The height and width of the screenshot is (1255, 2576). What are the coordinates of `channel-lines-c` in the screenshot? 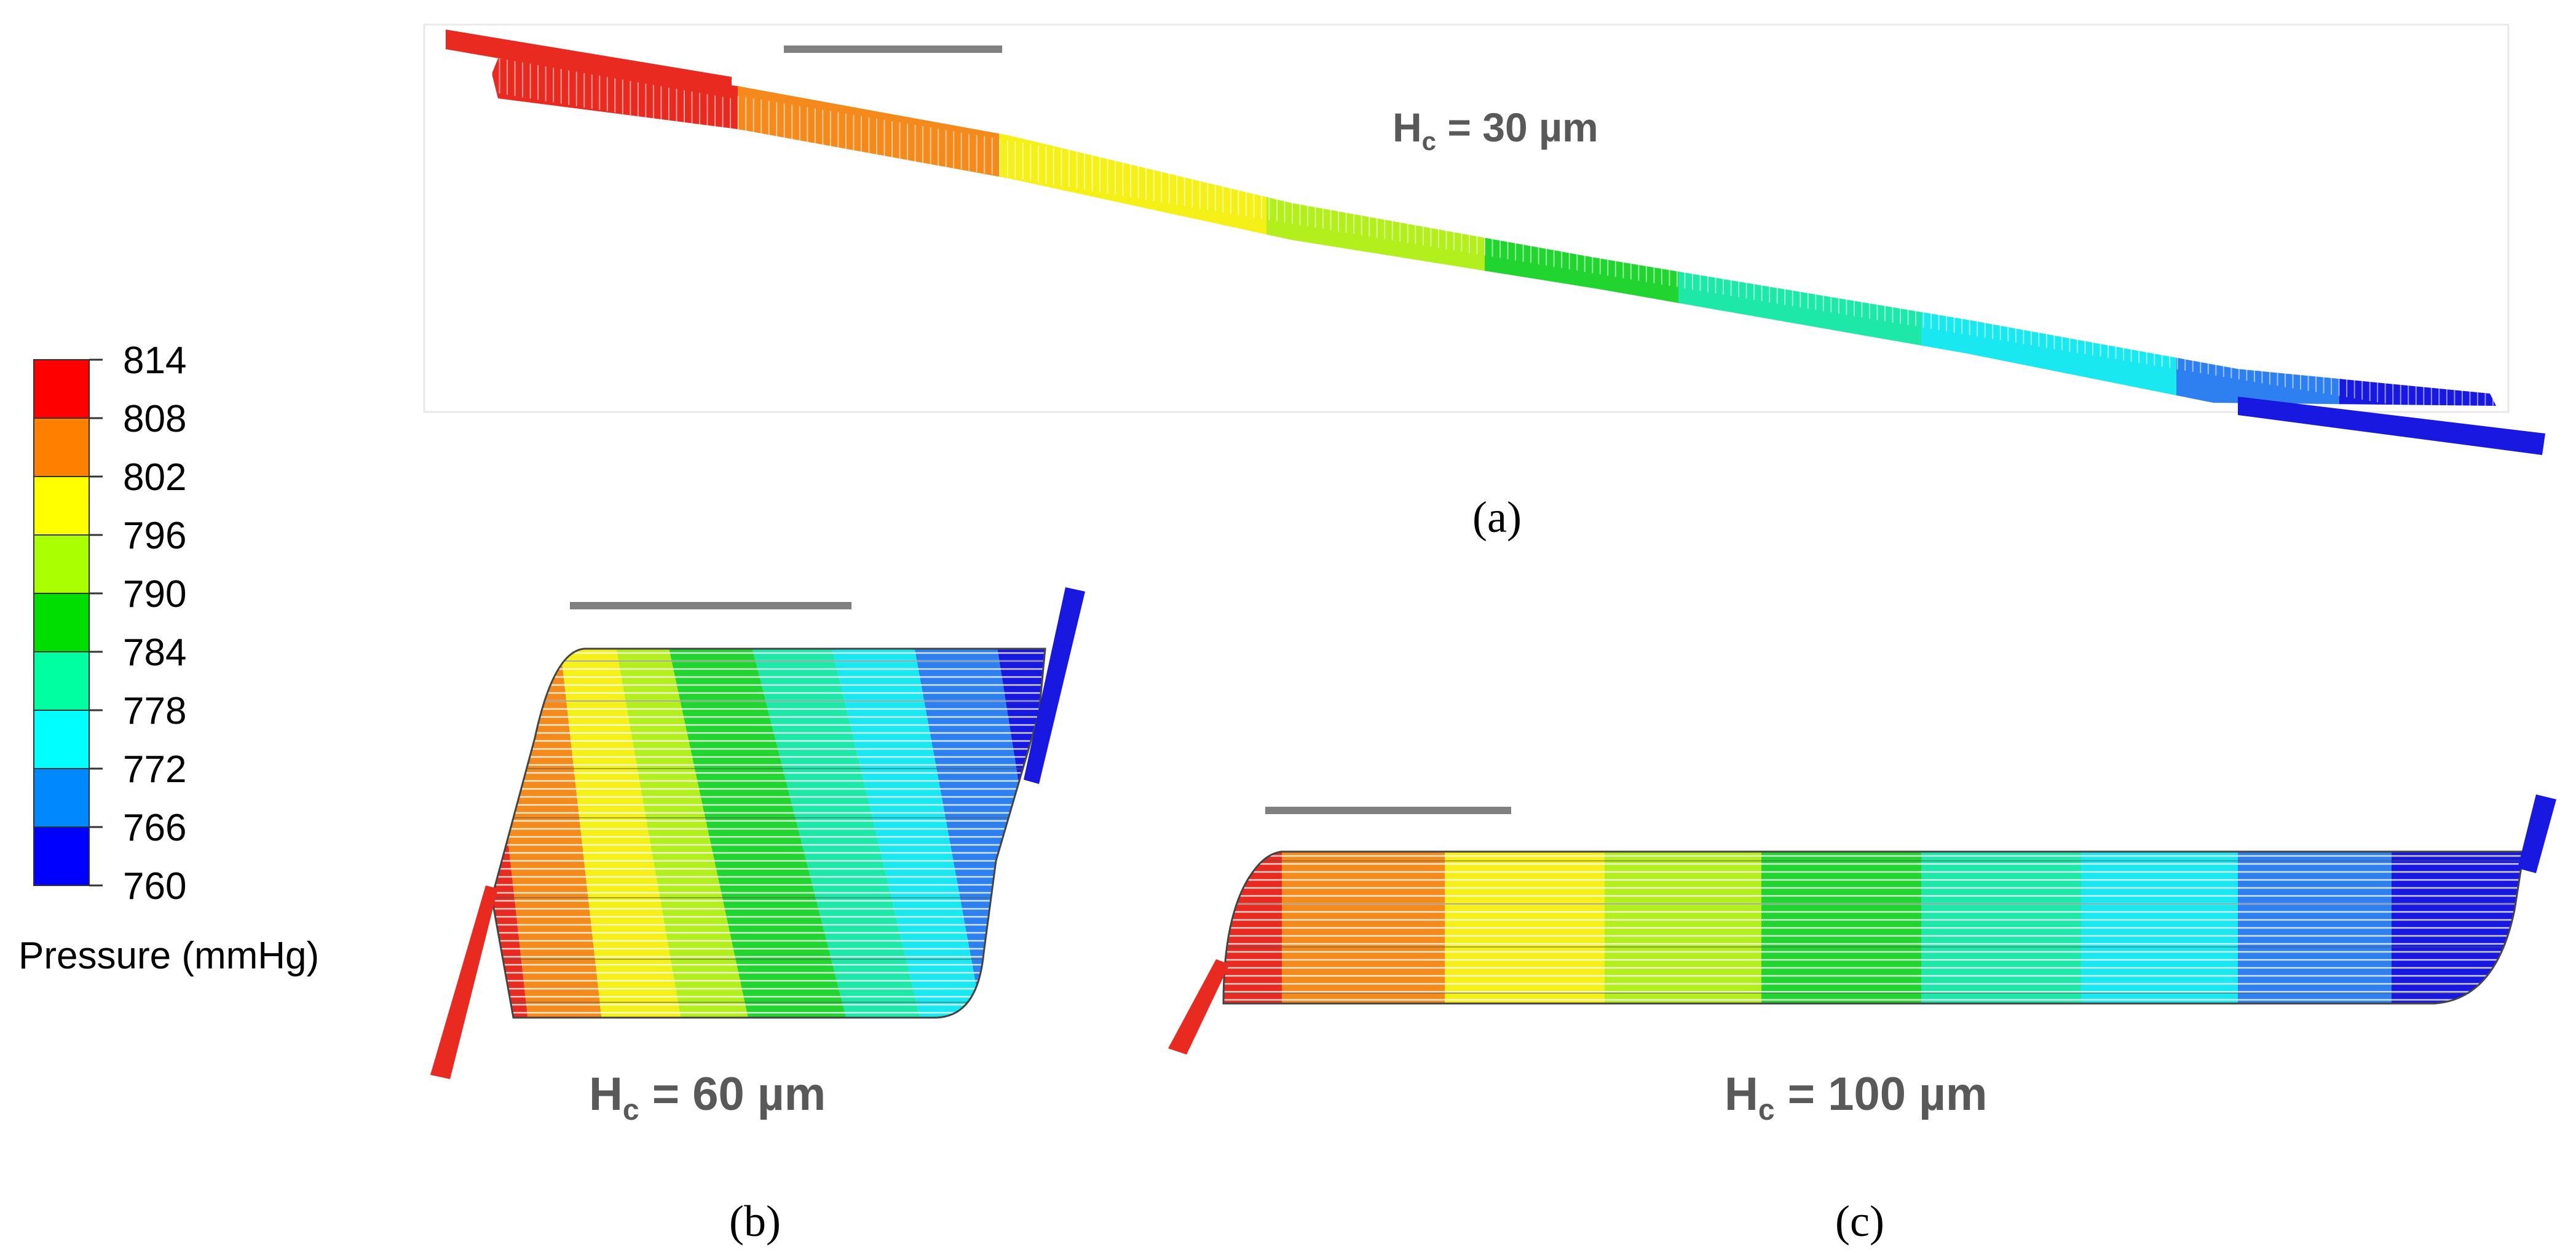 It's located at (1874, 928).